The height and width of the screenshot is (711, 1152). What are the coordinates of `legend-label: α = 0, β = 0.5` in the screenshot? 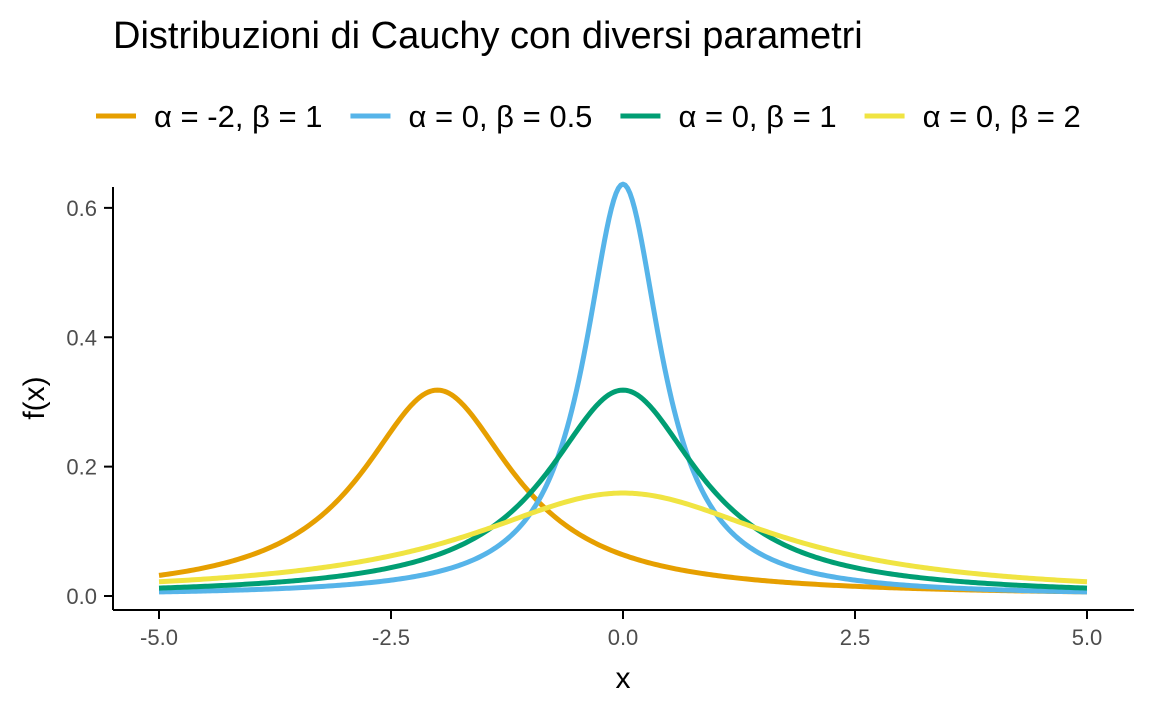 It's located at (500, 116).